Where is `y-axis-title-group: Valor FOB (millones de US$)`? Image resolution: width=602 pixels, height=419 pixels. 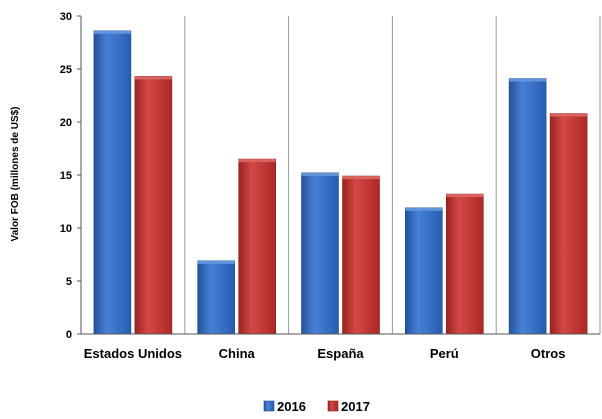
y-axis-title-group: Valor FOB (millones de US$) is located at coordinates (15, 173).